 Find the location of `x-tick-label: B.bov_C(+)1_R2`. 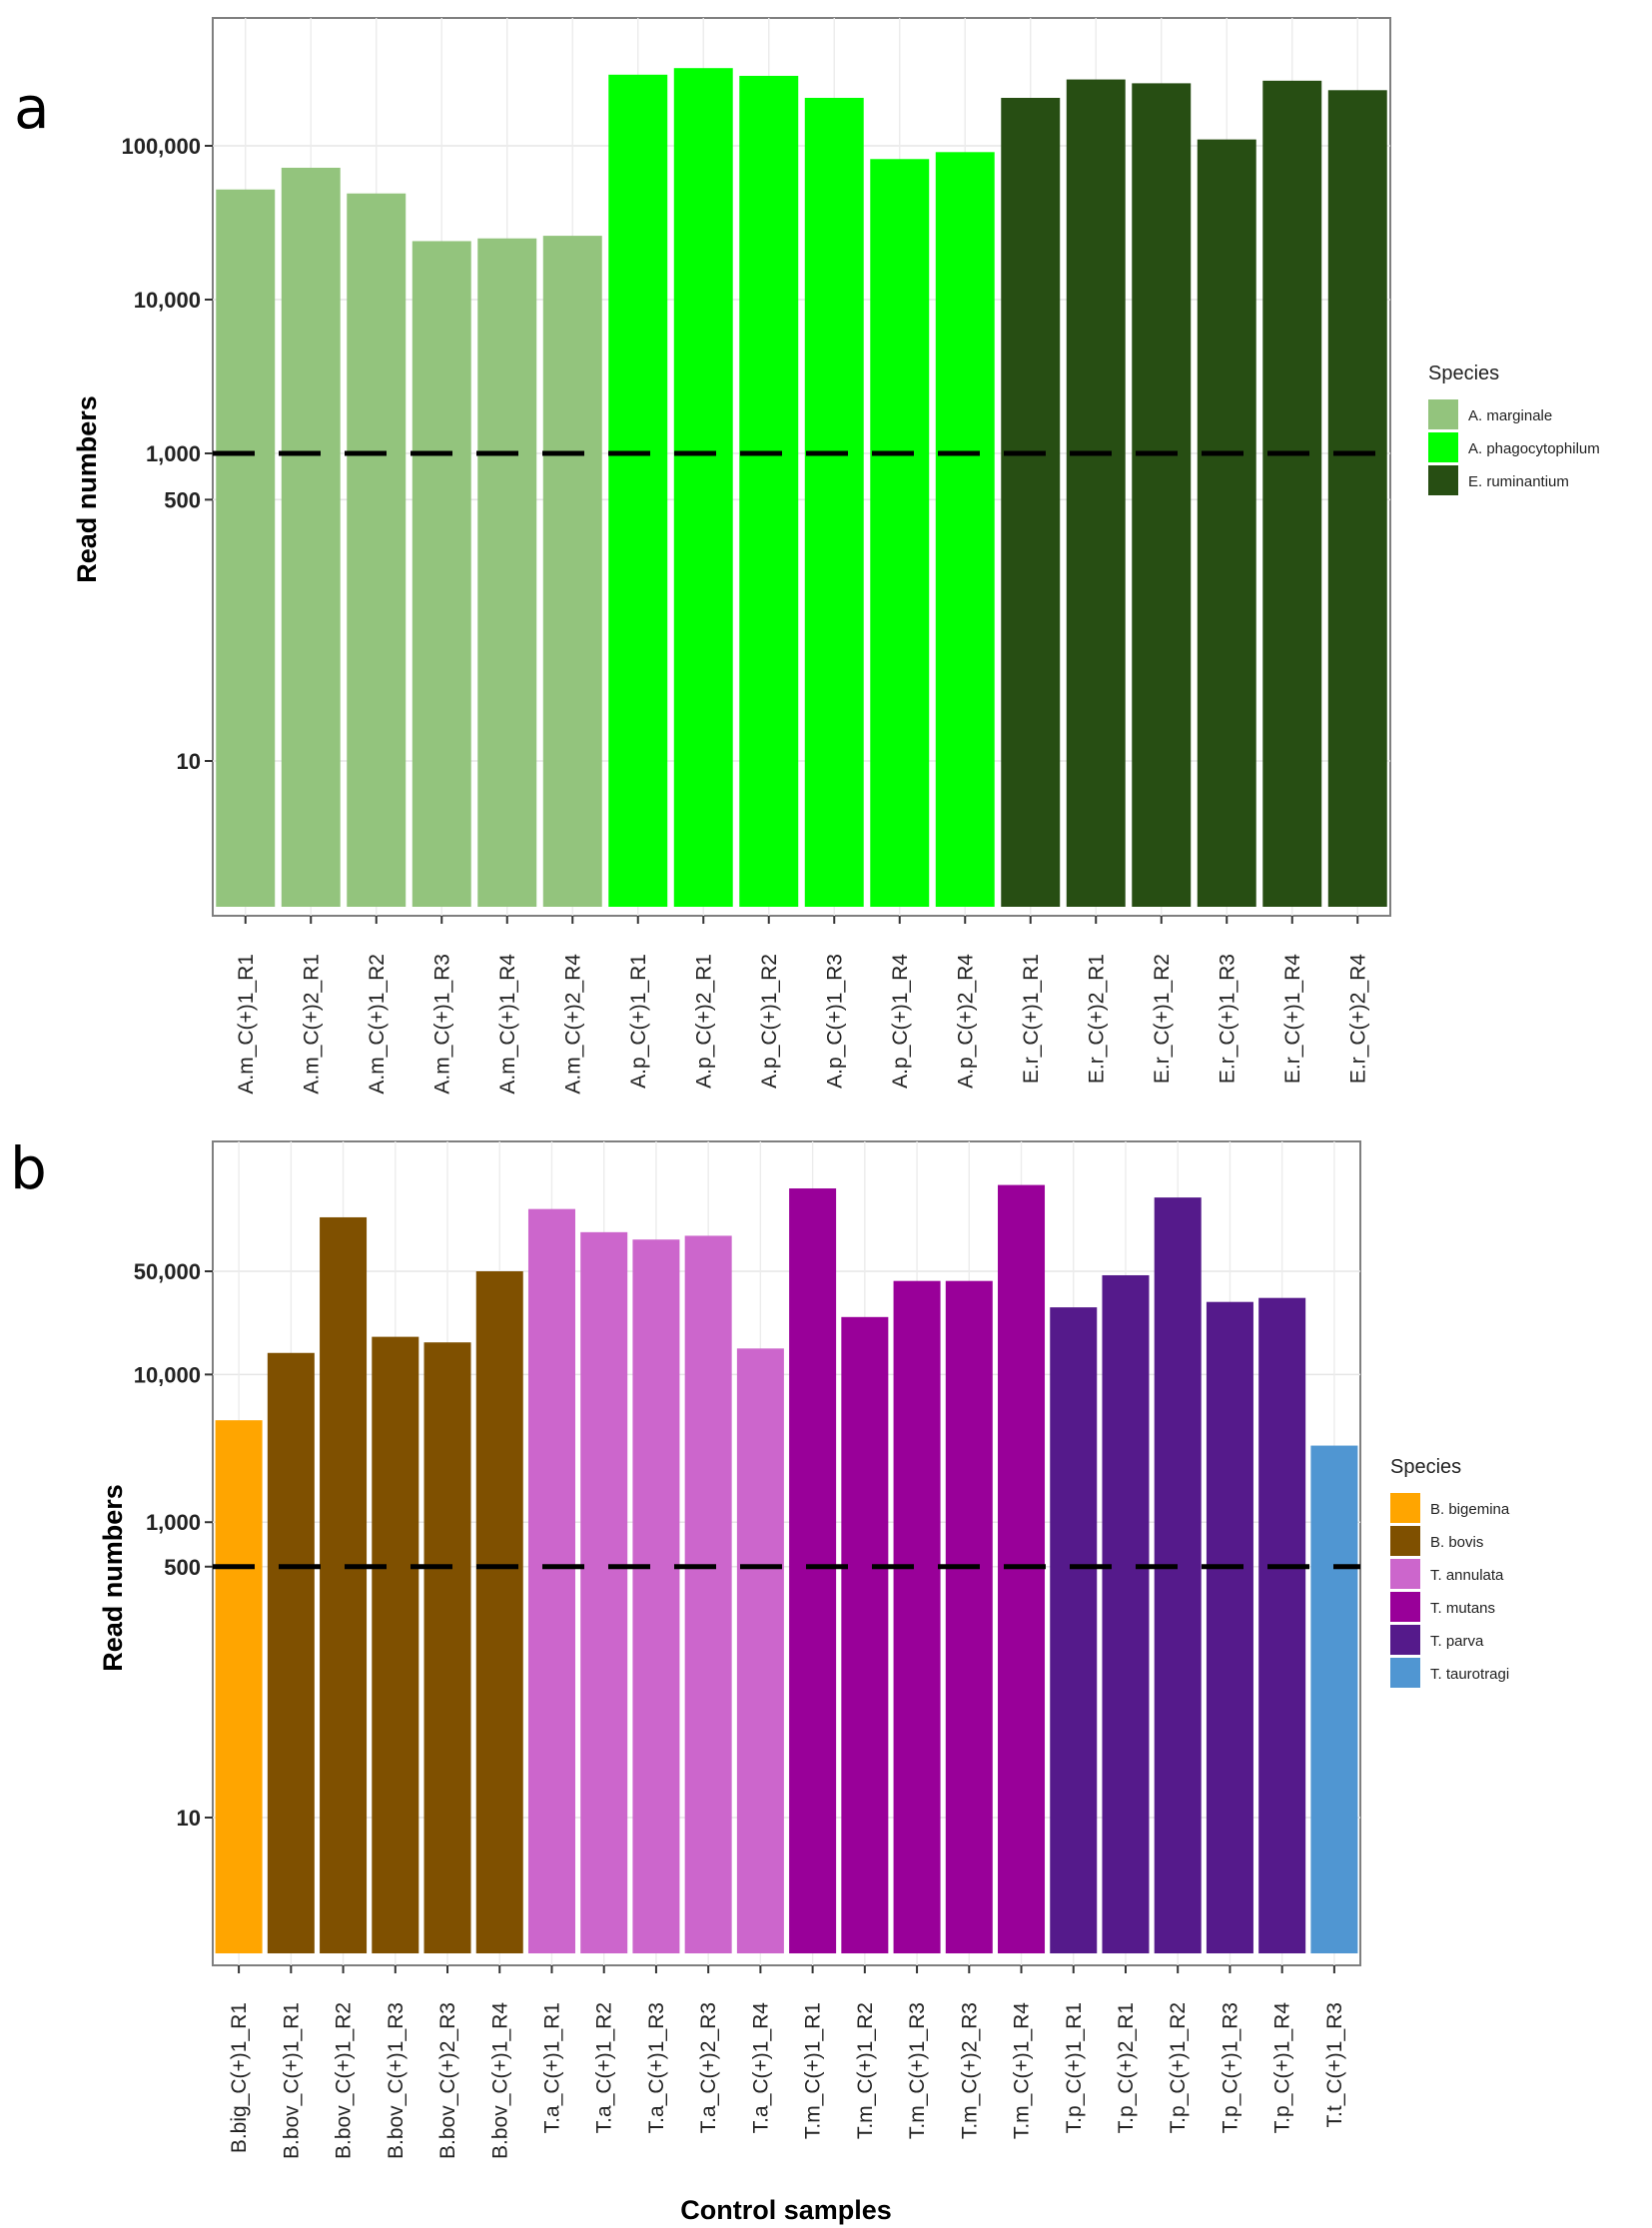

x-tick-label: B.bov_C(+)1_R2 is located at coordinates (344, 2080).